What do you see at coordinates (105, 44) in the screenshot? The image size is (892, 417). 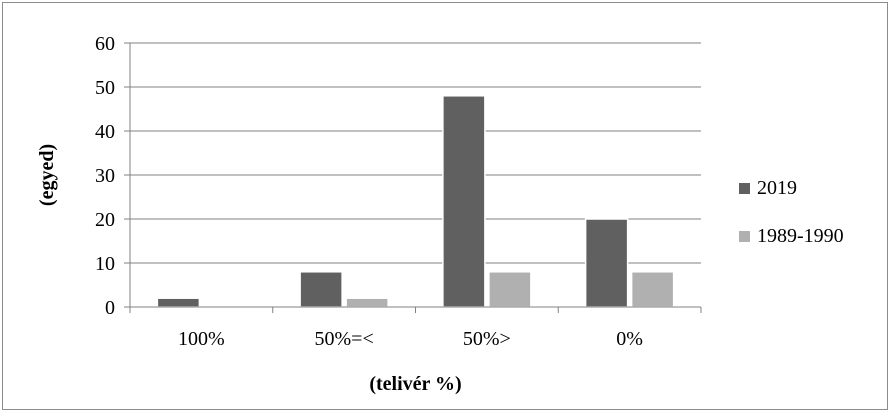 I see `y-tick-label: 60` at bounding box center [105, 44].